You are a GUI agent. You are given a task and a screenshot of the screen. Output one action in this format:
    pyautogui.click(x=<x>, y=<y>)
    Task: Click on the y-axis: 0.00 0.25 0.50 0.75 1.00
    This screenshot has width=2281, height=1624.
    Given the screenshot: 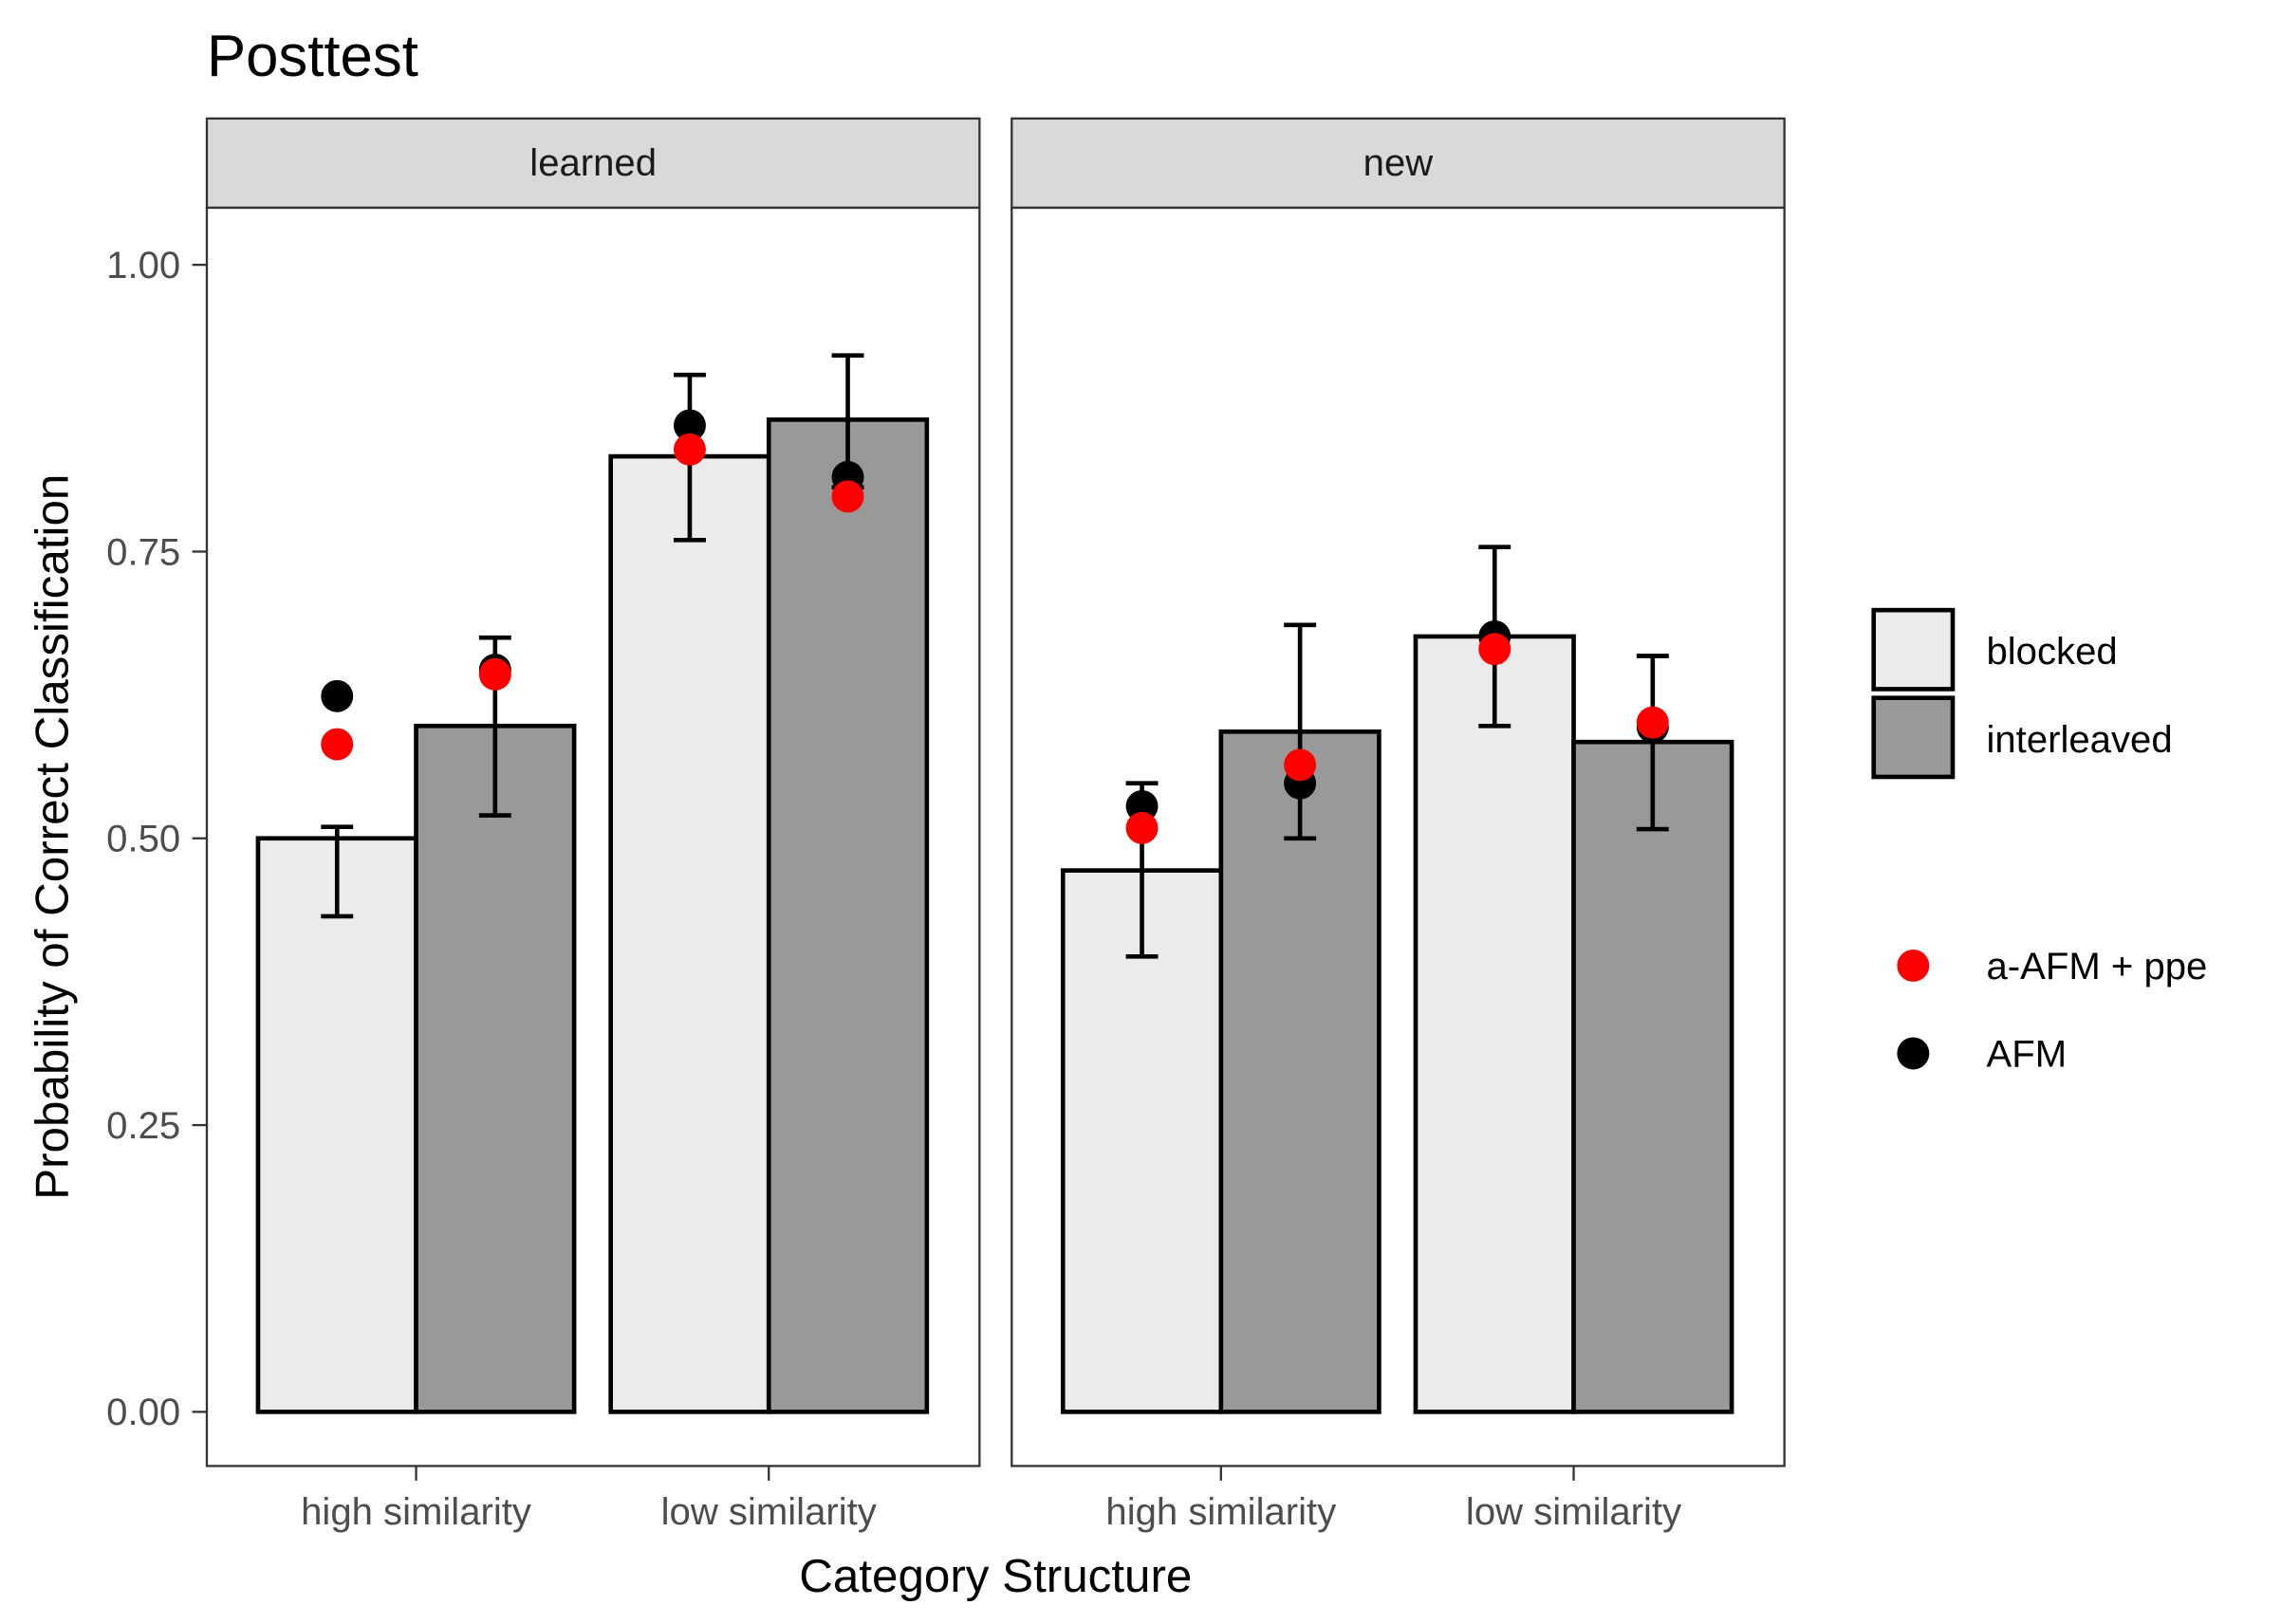 What is the action you would take?
    pyautogui.click(x=157, y=839)
    